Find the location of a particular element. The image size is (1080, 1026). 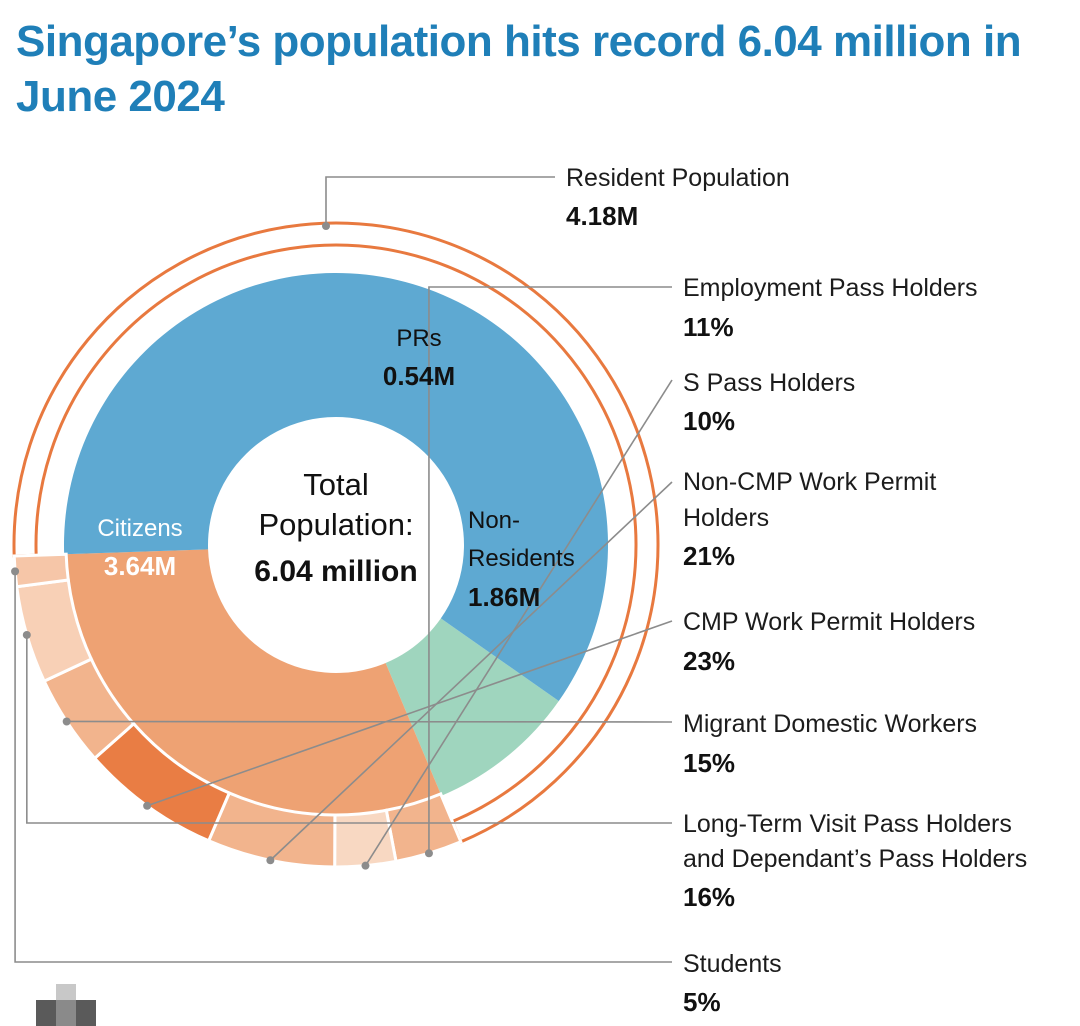

employment-pass-label: Employment Pass Holders is located at coordinates (830, 288).